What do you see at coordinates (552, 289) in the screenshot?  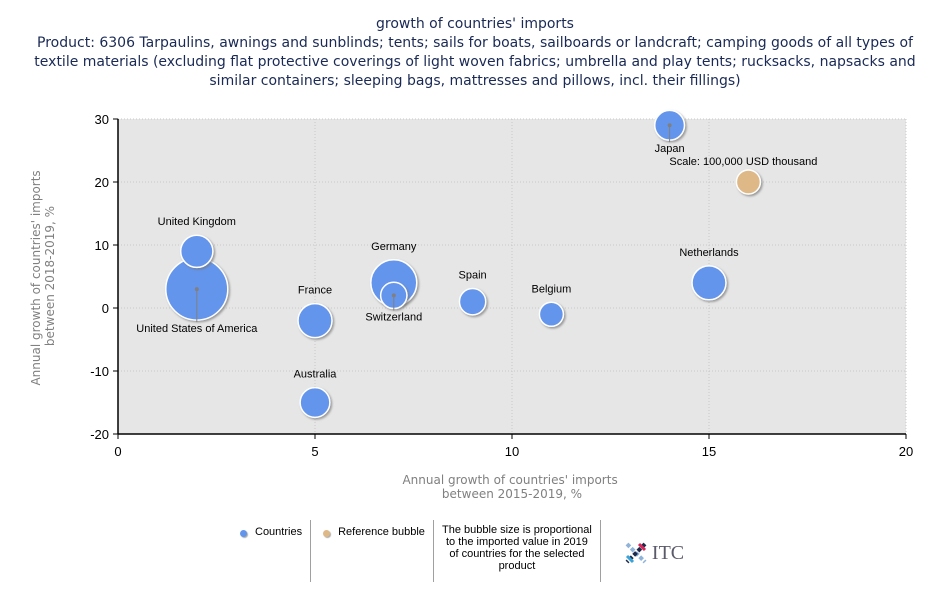 I see `bubble-label: Belgium` at bounding box center [552, 289].